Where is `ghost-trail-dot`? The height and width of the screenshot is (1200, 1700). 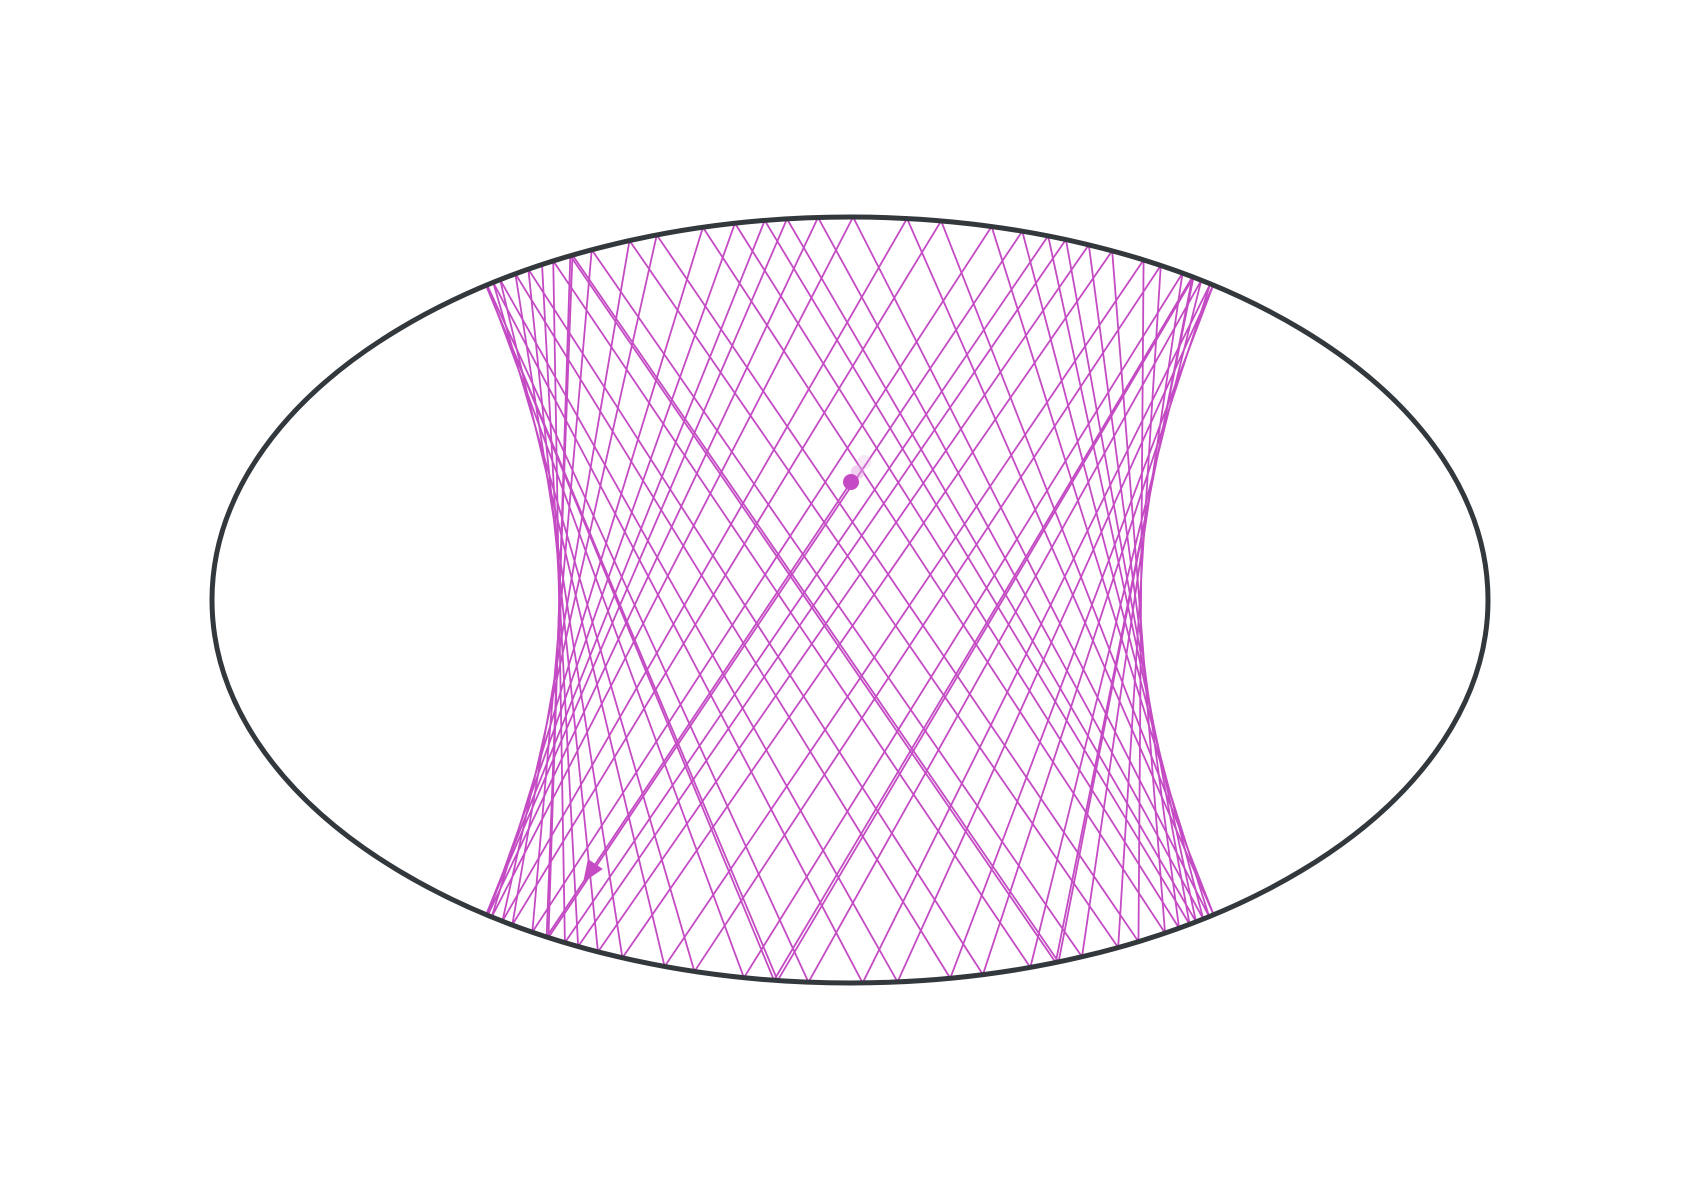
ghost-trail-dot is located at coordinates (864, 462).